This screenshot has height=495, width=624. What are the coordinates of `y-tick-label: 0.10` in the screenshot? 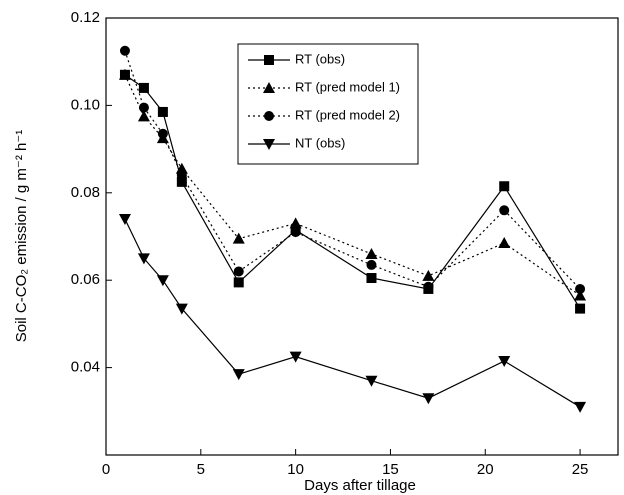 It's located at (85, 104).